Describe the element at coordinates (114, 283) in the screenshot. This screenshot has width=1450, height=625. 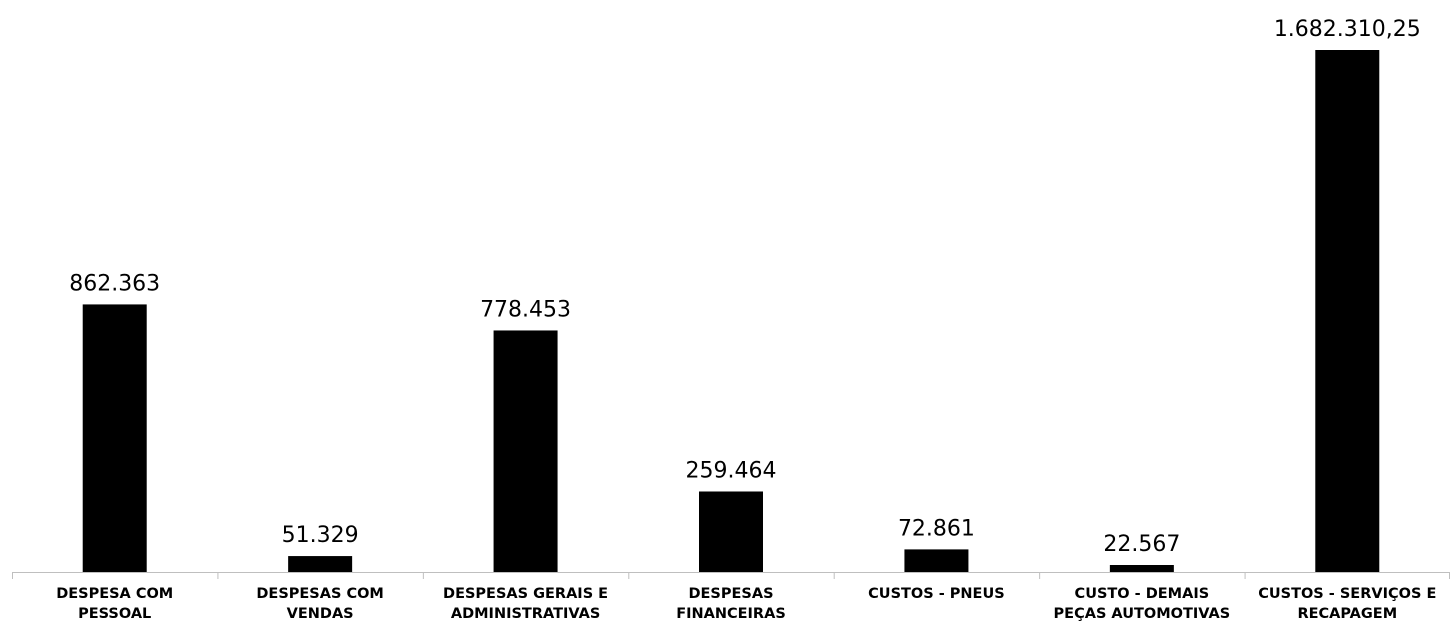
I see `data-label: 862.363` at that location.